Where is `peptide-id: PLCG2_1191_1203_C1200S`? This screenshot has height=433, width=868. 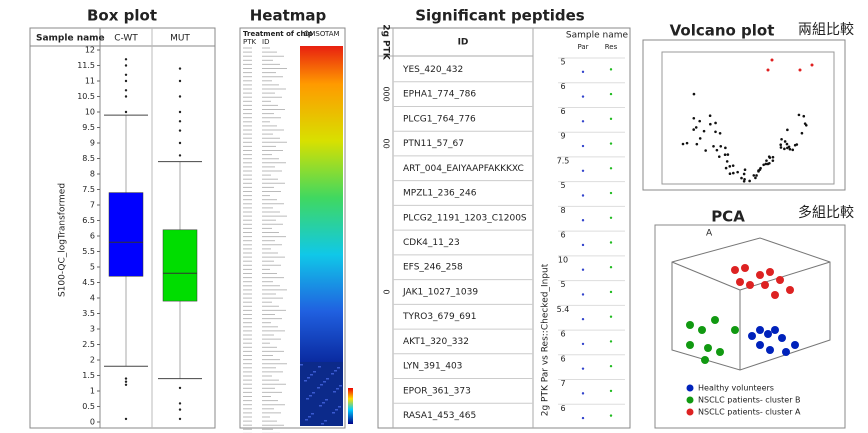 peptide-id: PLCG2_1191_1203_C1200S is located at coordinates (465, 218).